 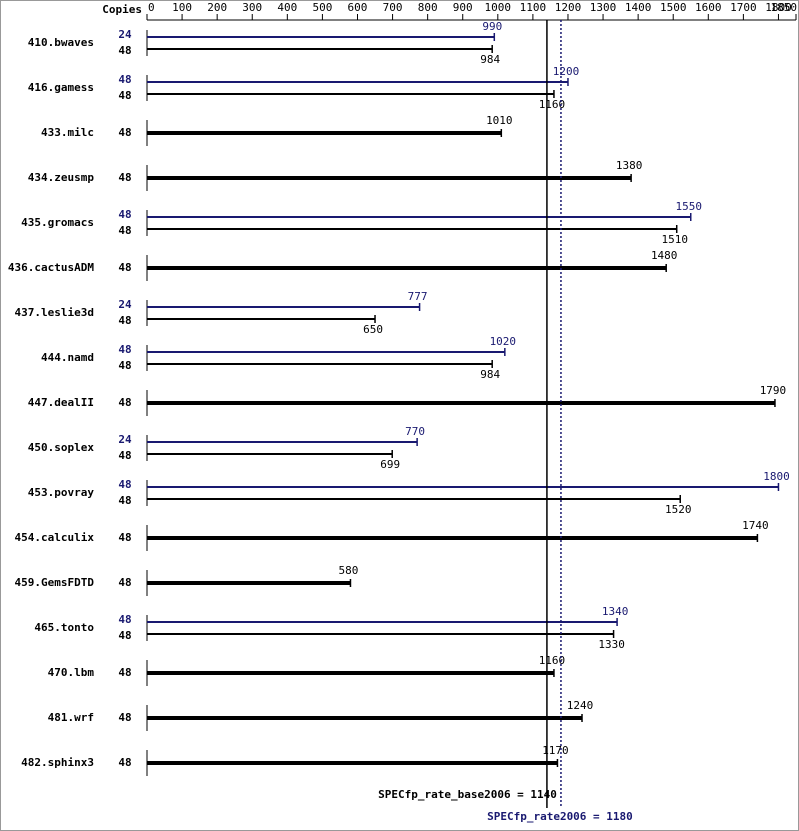 What do you see at coordinates (708, 7) in the screenshot?
I see `x-tick-label: 1600` at bounding box center [708, 7].